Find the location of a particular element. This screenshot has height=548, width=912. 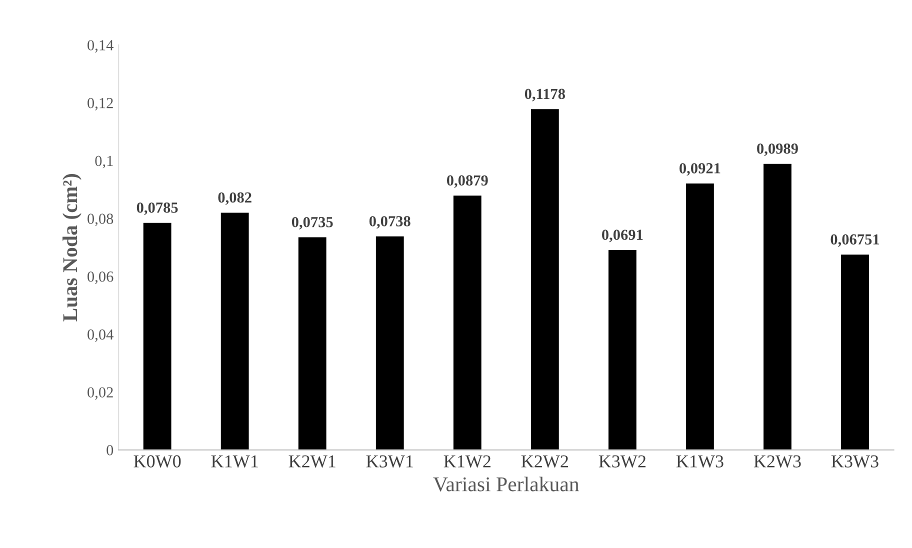

data-label: 0,1178 is located at coordinates (544, 95).